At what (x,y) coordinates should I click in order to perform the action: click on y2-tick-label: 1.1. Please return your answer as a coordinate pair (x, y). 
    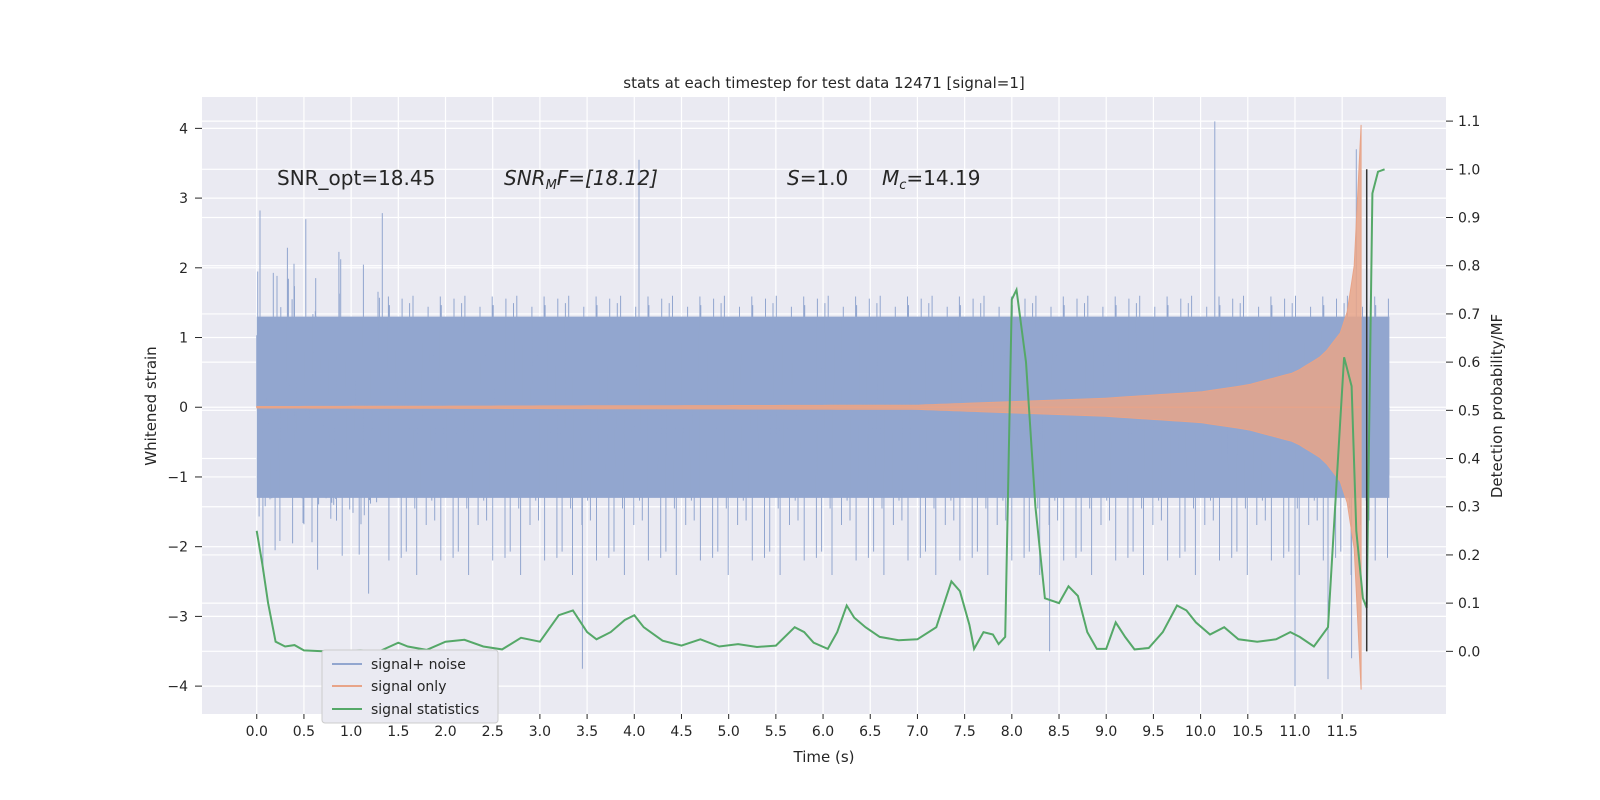
    Looking at the image, I should click on (1469, 122).